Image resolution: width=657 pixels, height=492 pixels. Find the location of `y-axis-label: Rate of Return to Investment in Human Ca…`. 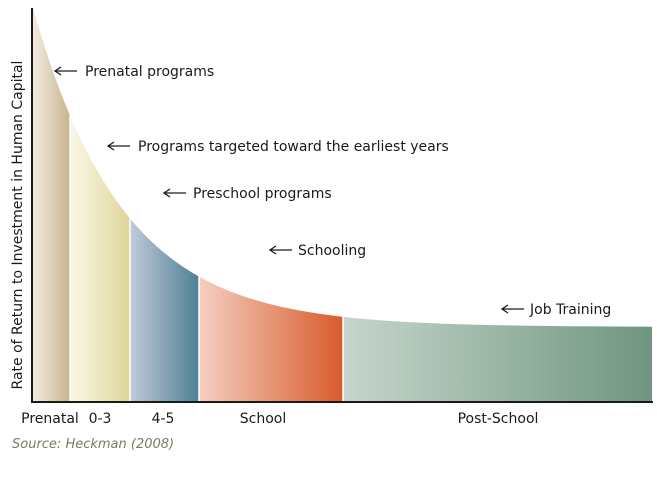

y-axis-label: Rate of Return to Investment in Human Ca… is located at coordinates (18, 225).